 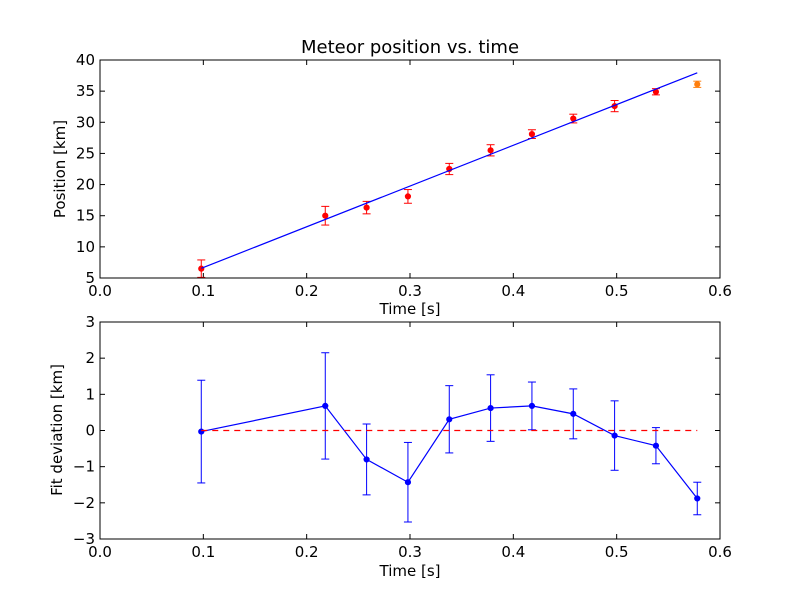 I want to click on y-tick-label: 5, so click(x=90, y=278).